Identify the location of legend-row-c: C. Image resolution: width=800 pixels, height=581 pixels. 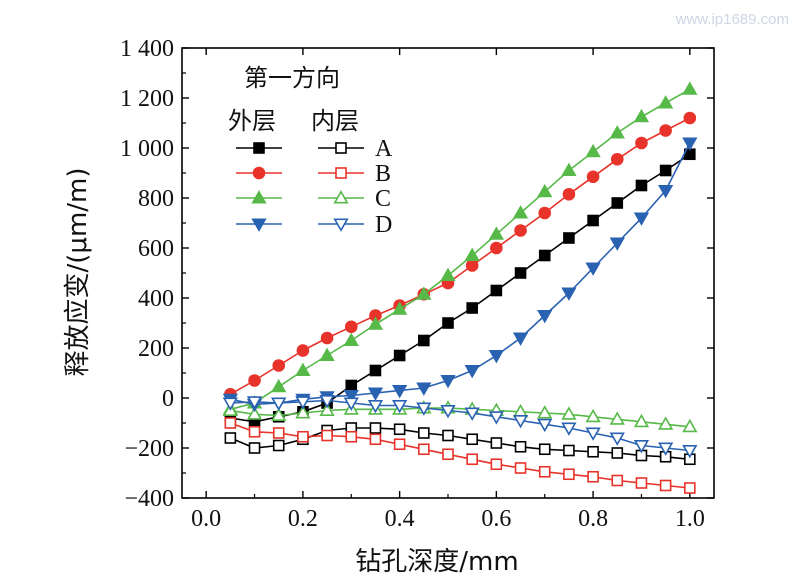
(313, 199).